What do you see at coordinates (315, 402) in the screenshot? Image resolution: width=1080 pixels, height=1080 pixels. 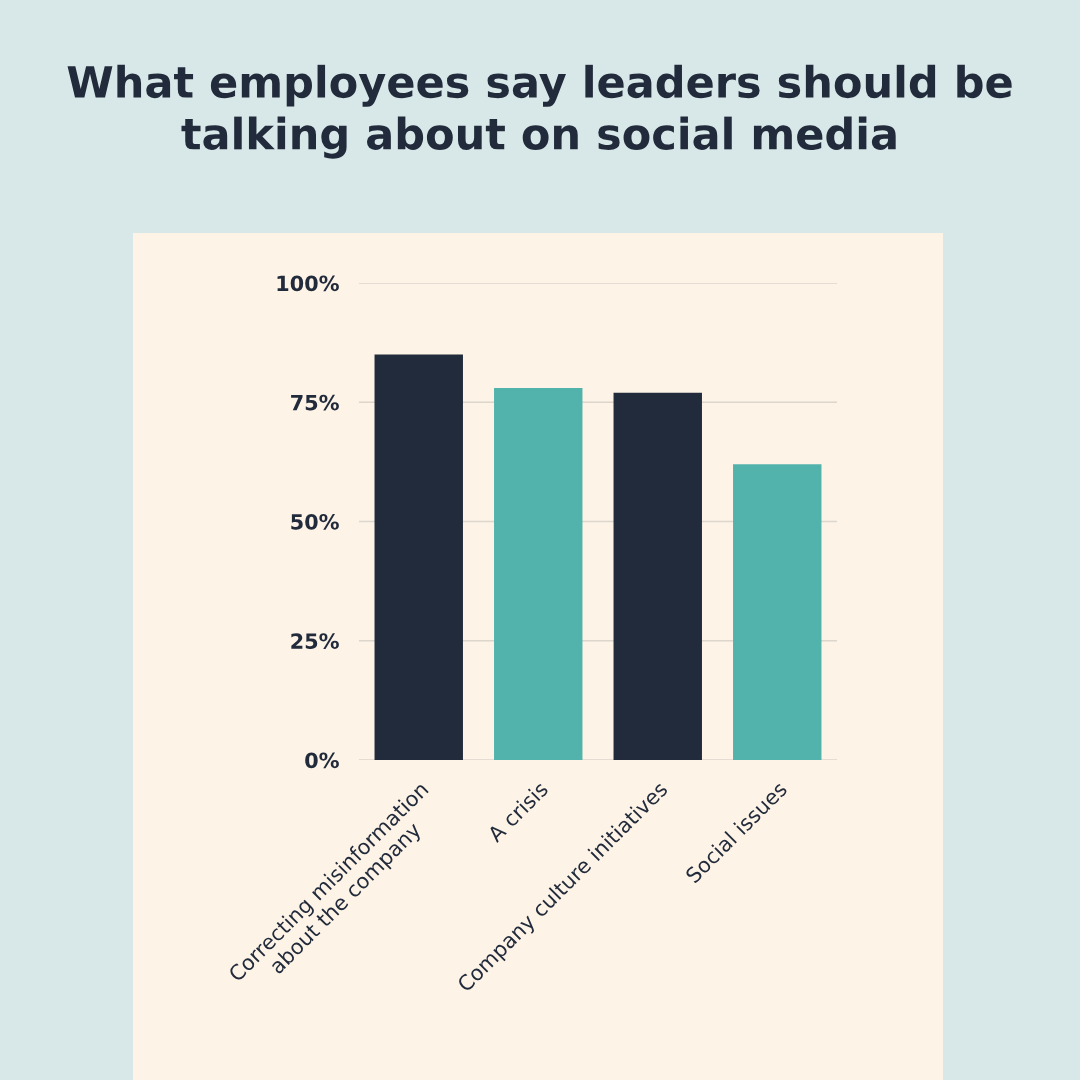 I see `y-tick-label: 75%` at bounding box center [315, 402].